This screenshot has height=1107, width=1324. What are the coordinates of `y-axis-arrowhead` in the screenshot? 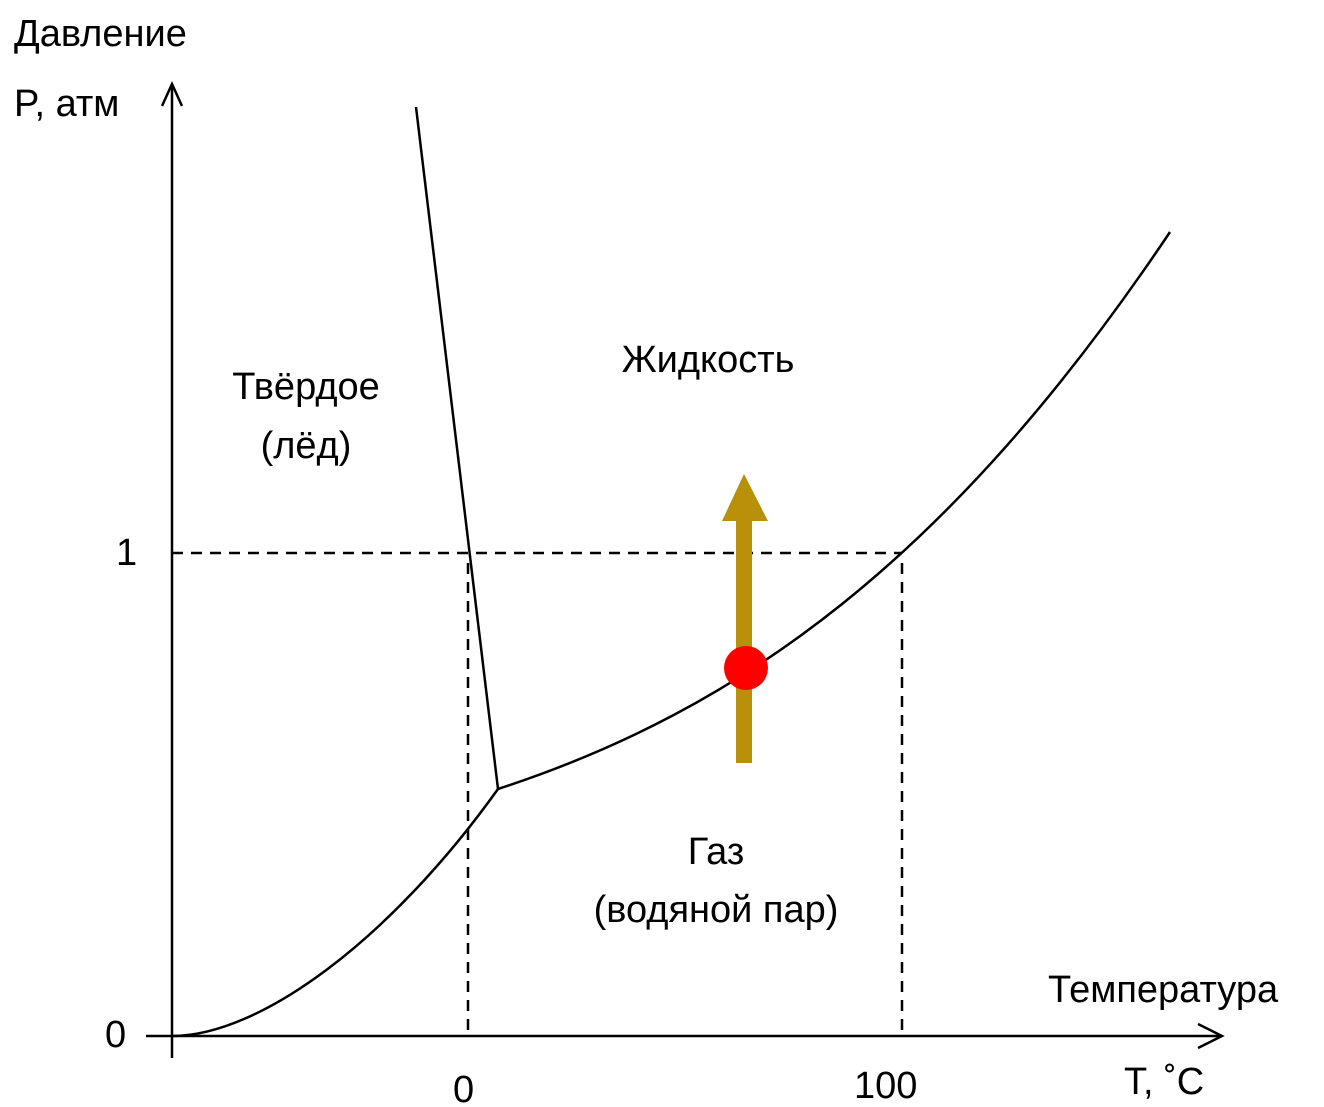 It's located at (172, 93).